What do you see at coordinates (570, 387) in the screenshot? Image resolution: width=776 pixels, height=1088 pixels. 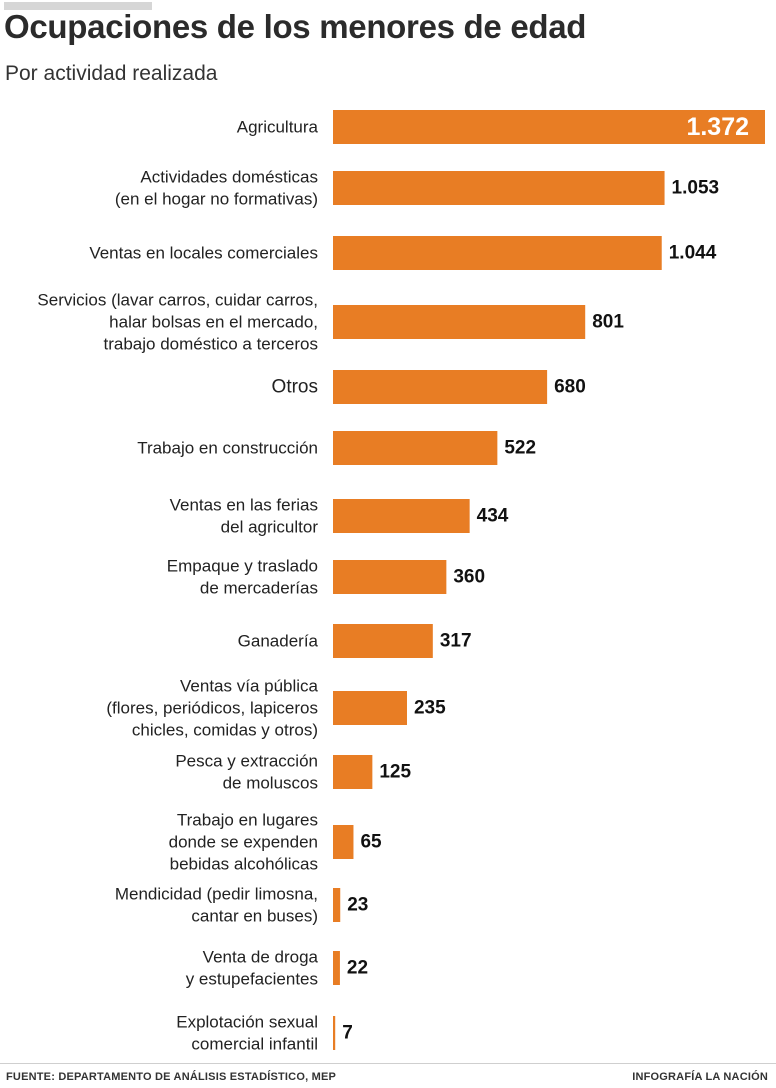 I see `value-label-5: 680` at bounding box center [570, 387].